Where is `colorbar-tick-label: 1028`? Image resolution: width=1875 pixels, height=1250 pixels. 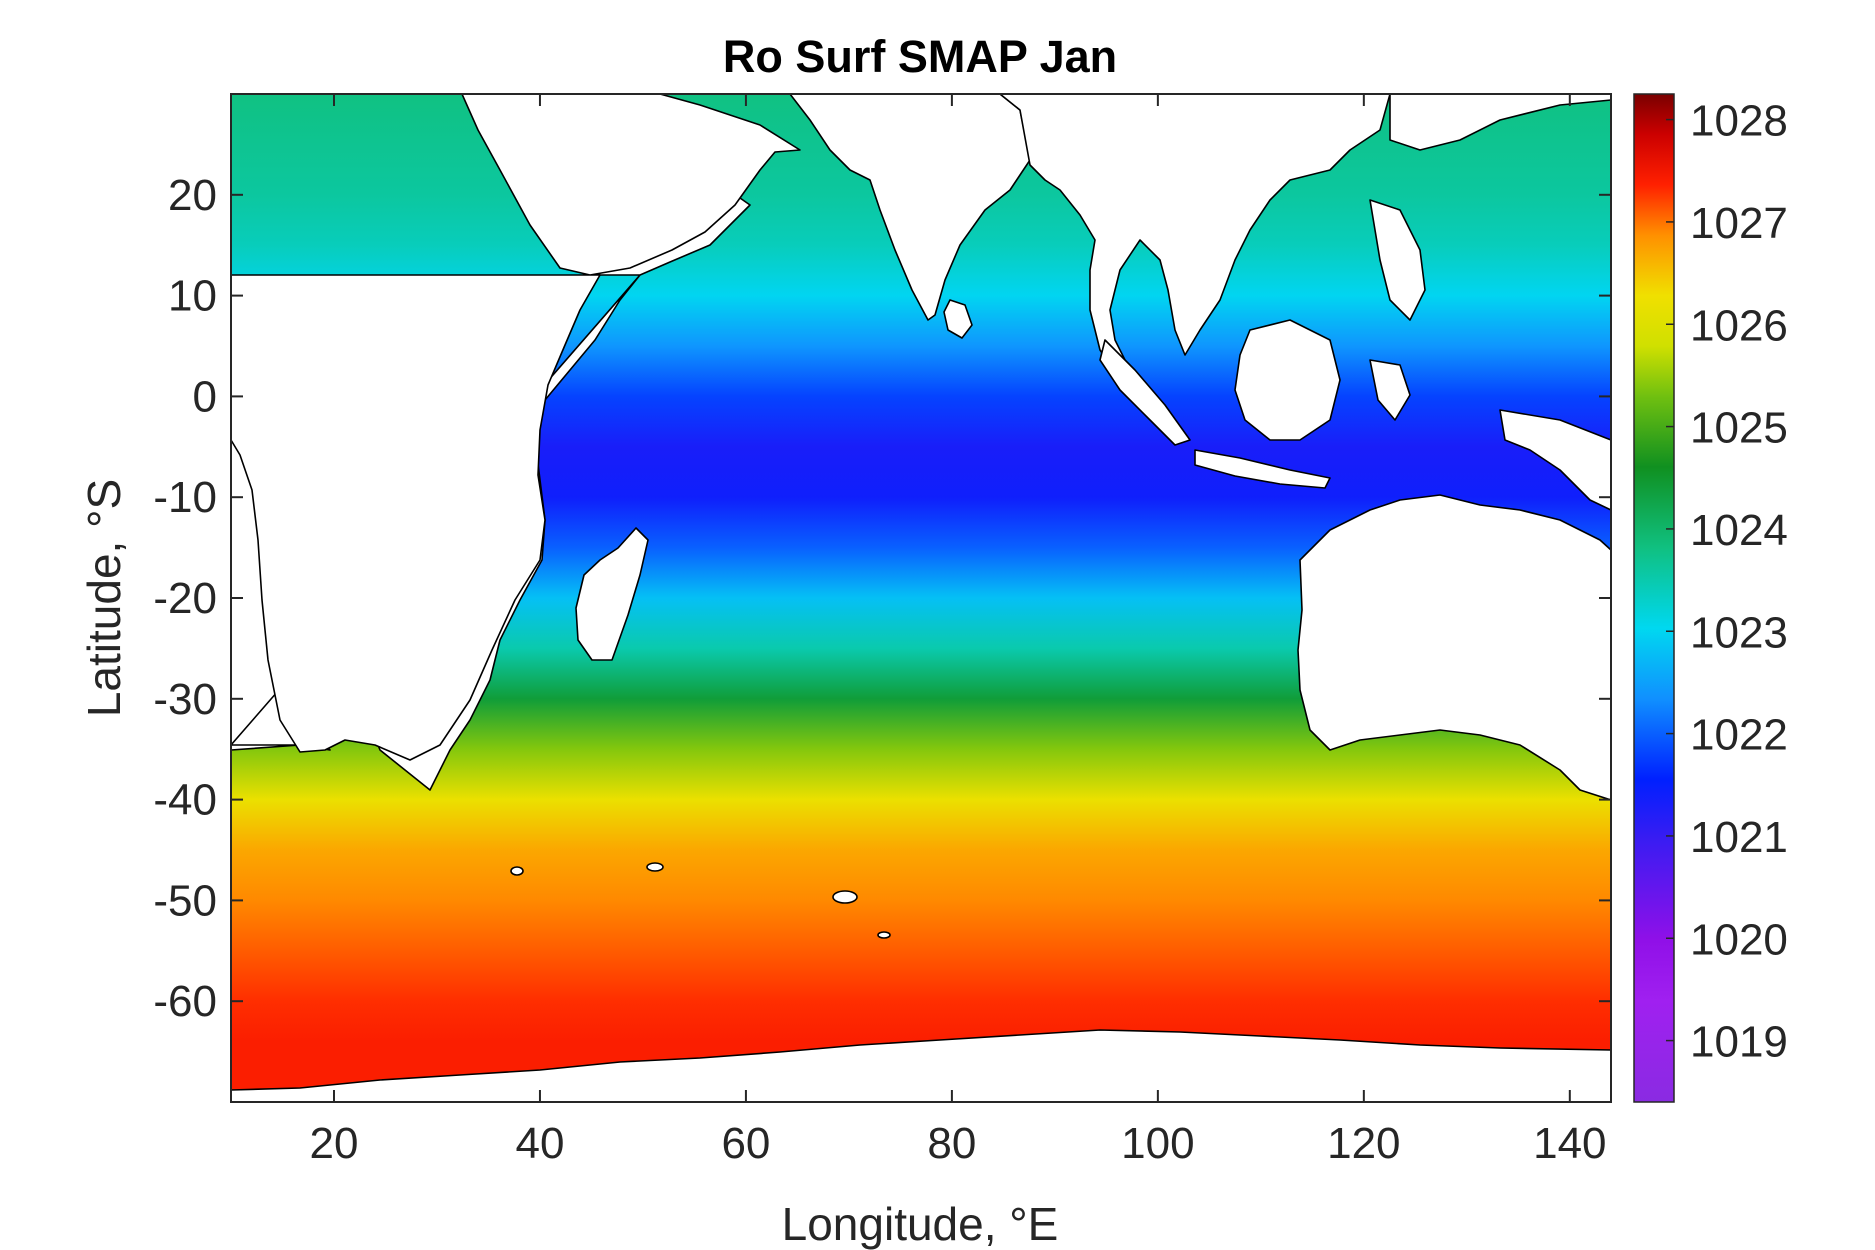
colorbar-tick-label: 1028 is located at coordinates (1739, 121).